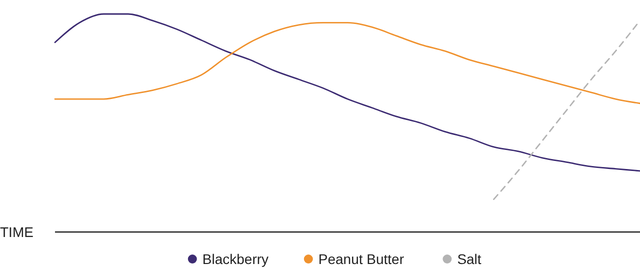 This screenshot has height=274, width=640. I want to click on legend-label: Blackberry, so click(235, 259).